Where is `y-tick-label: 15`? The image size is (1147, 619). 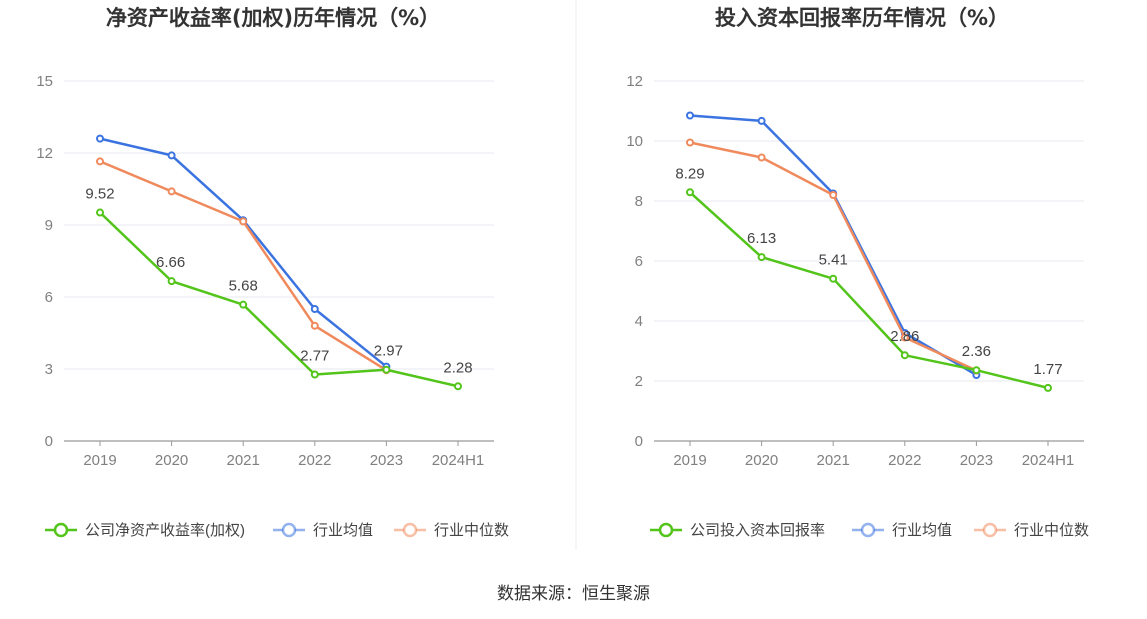 y-tick-label: 15 is located at coordinates (44, 81).